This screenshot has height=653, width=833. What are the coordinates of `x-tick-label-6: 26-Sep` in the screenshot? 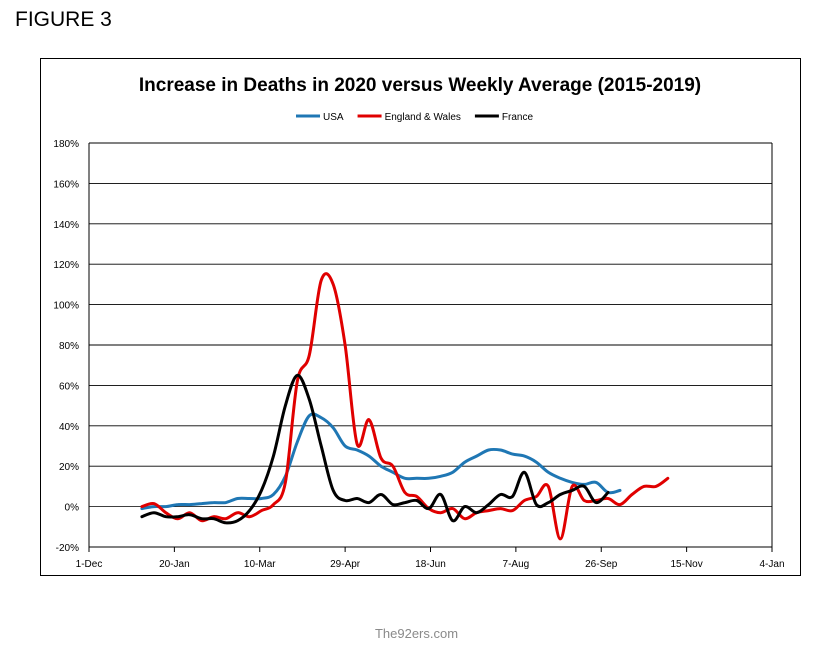 It's located at (601, 564).